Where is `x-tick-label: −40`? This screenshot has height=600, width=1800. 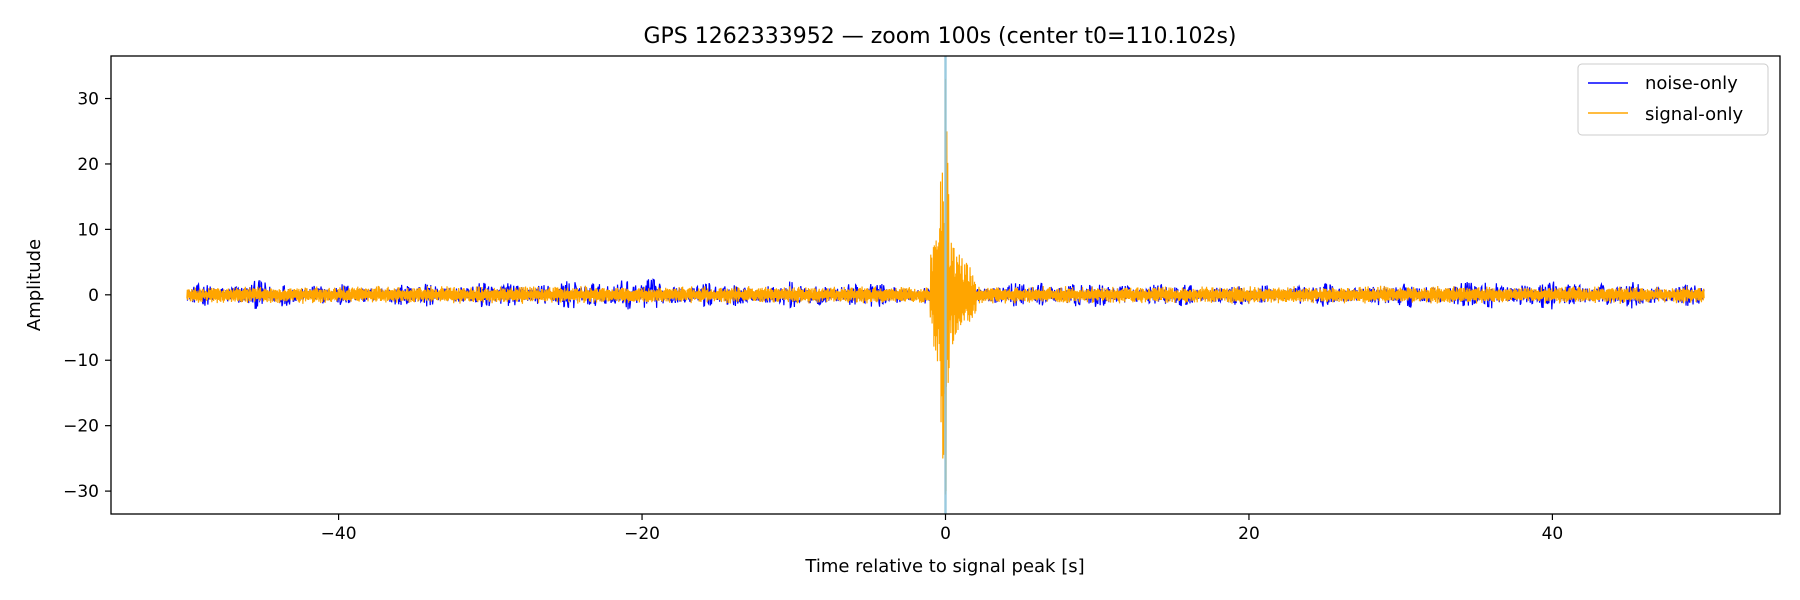
x-tick-label: −40 is located at coordinates (339, 534).